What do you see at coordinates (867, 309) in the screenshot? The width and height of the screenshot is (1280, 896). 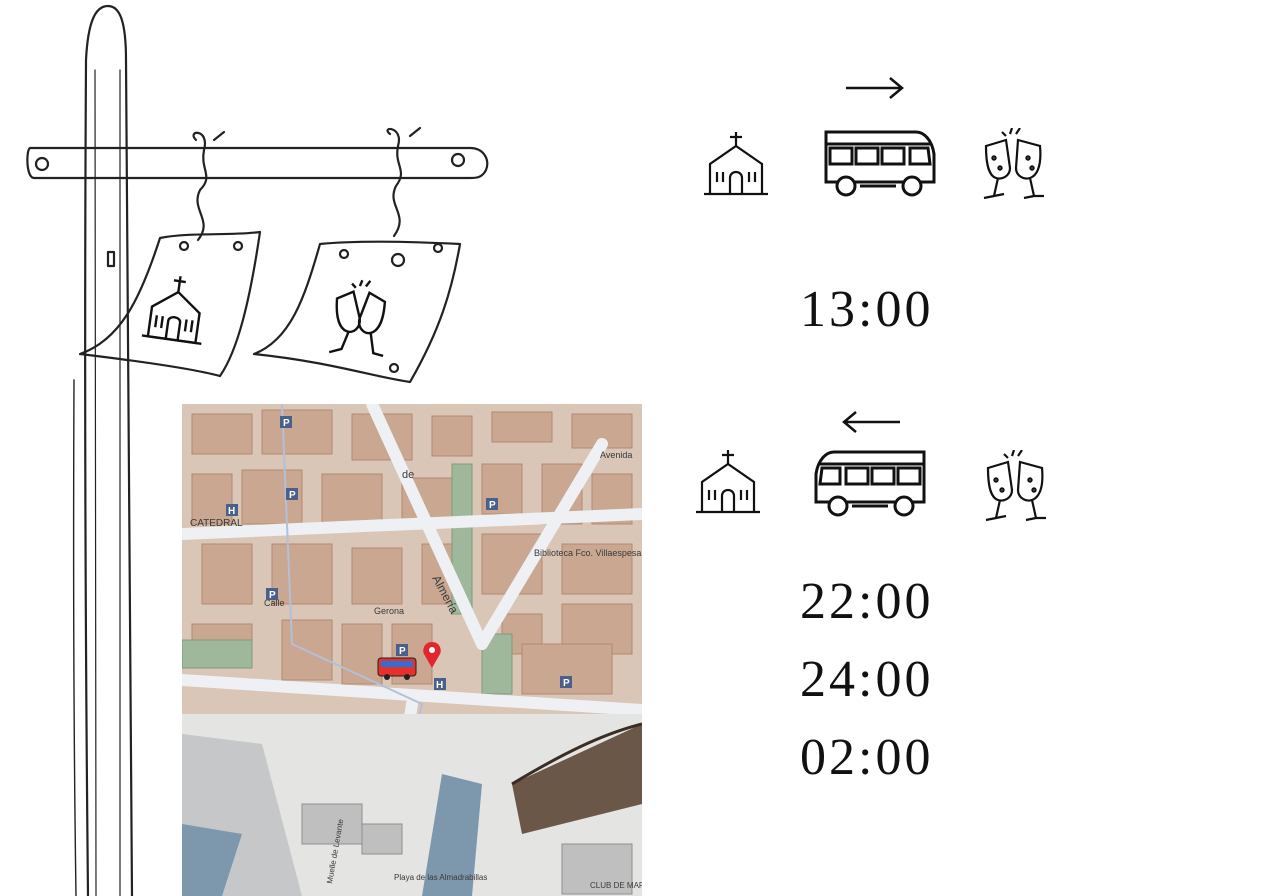 I see `outbound-time: 13:00` at bounding box center [867, 309].